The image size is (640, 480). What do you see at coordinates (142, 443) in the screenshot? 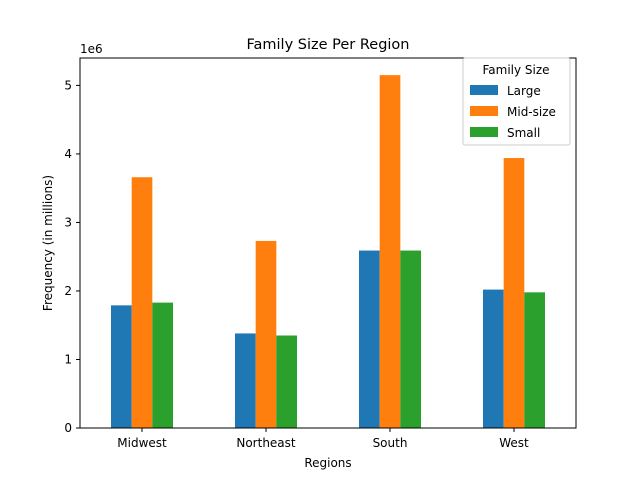
I see `x-tick-label: Midwest` at bounding box center [142, 443].